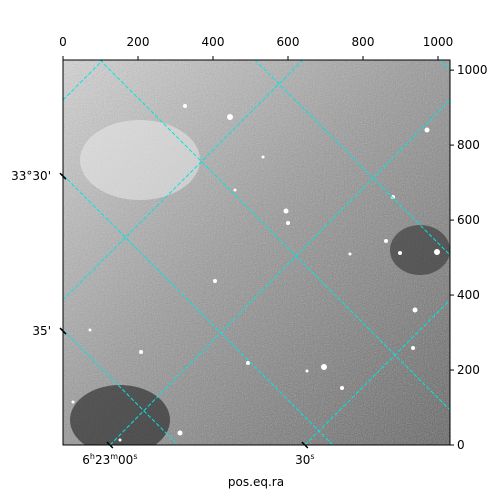 This screenshot has height=504, width=500. I want to click on y-tick-label: 0, so click(461, 445).